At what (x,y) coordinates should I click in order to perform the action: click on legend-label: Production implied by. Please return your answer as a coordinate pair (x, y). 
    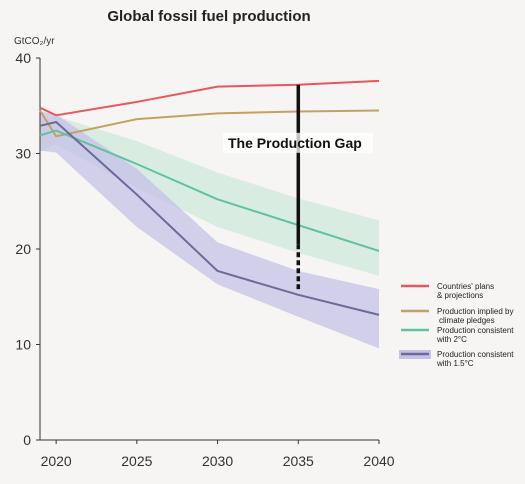
    Looking at the image, I should click on (475, 311).